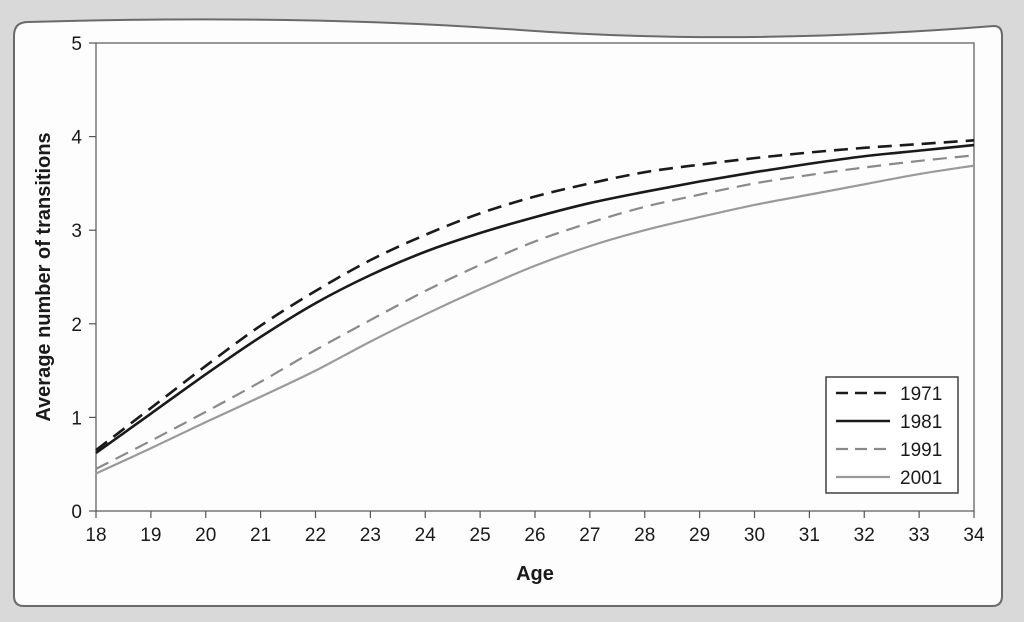 Image resolution: width=1024 pixels, height=622 pixels. Describe the element at coordinates (921, 422) in the screenshot. I see `legend-label: 1981` at that location.